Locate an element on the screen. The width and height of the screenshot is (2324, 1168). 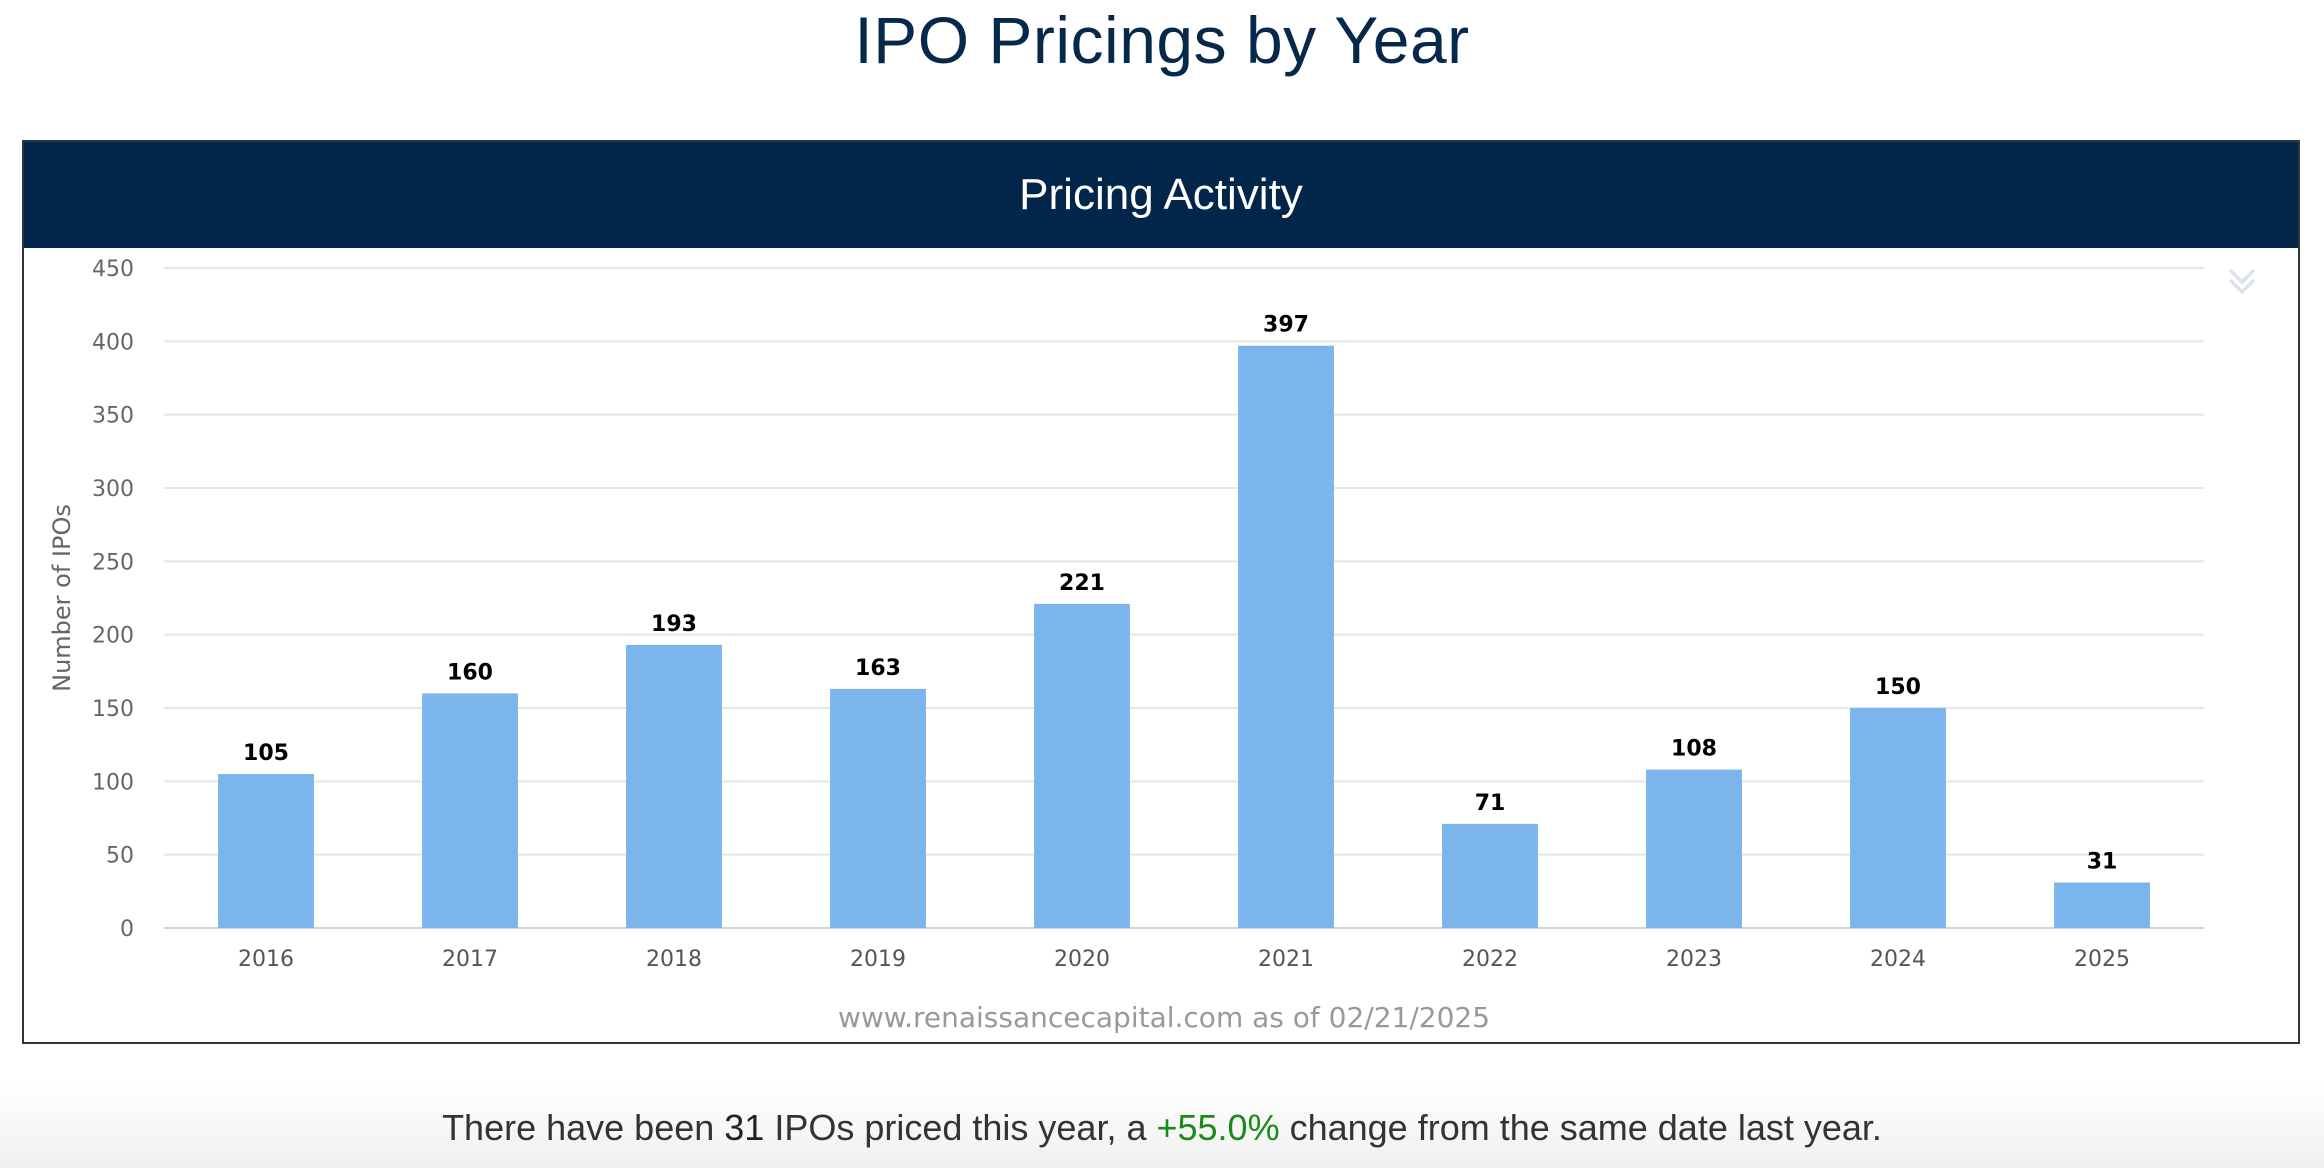
data-label-2019: 163 is located at coordinates (878, 668).